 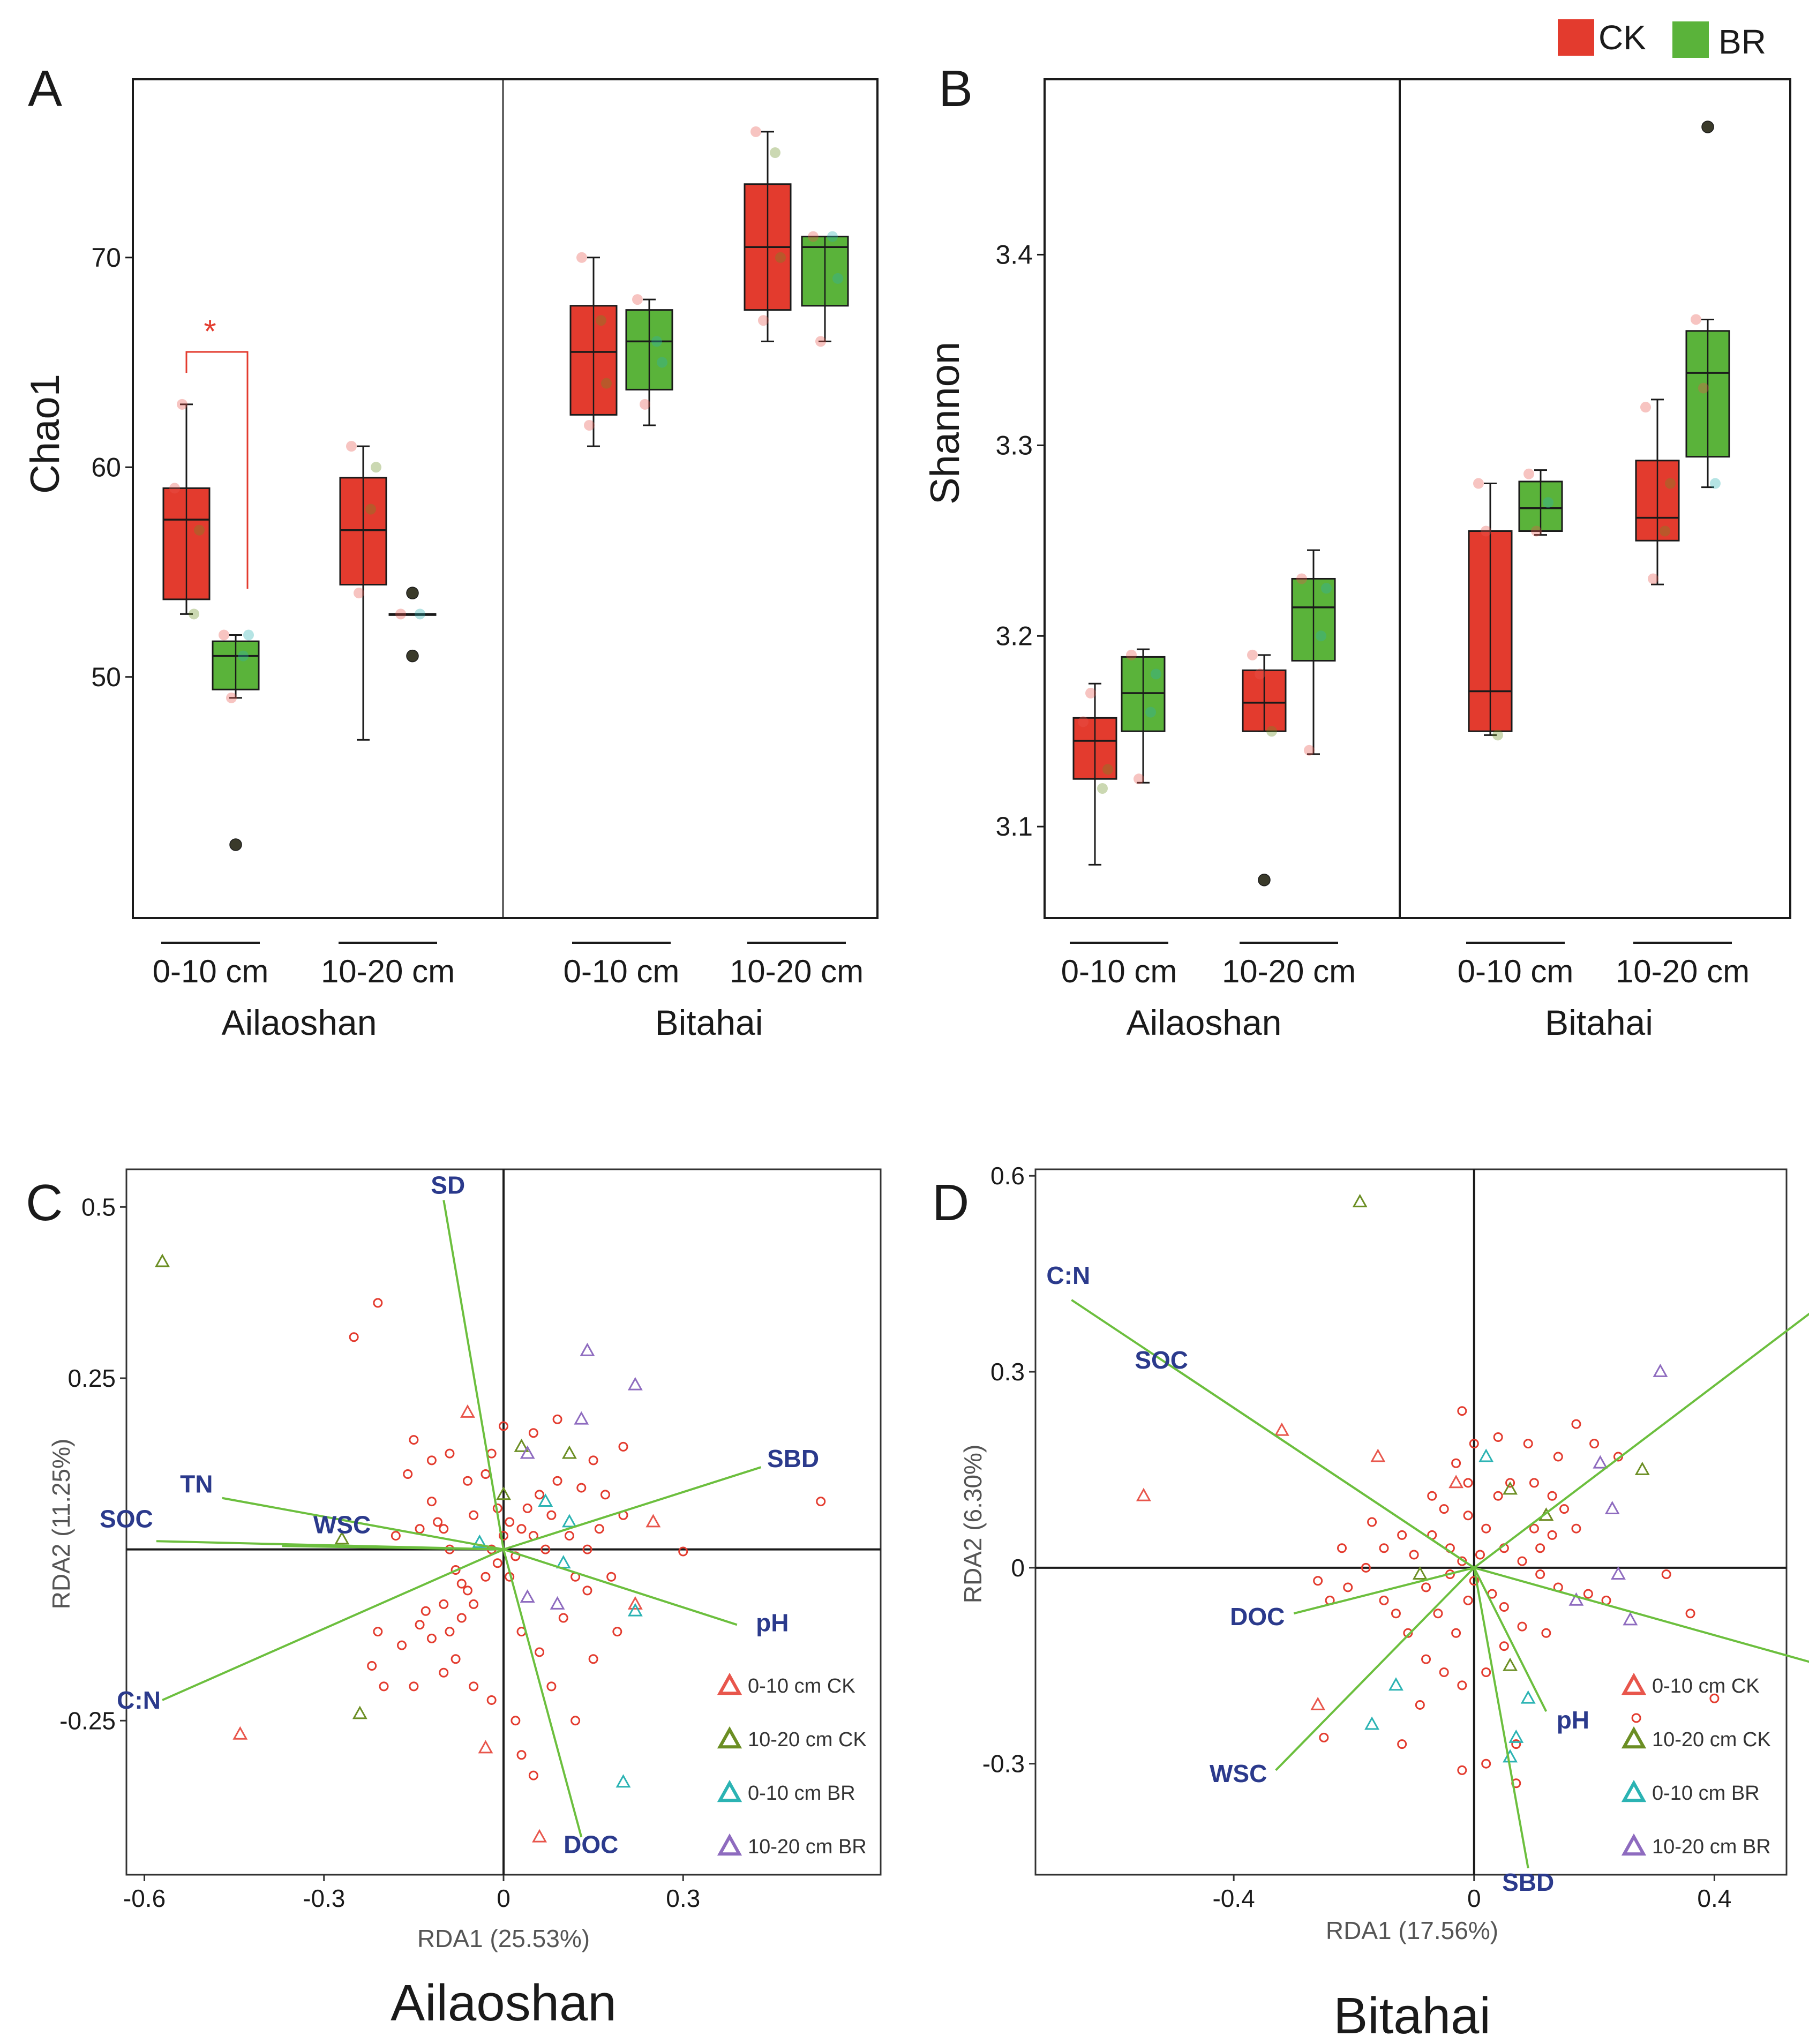 What do you see at coordinates (950, 1202) in the screenshot?
I see `panel-d-letter: D` at bounding box center [950, 1202].